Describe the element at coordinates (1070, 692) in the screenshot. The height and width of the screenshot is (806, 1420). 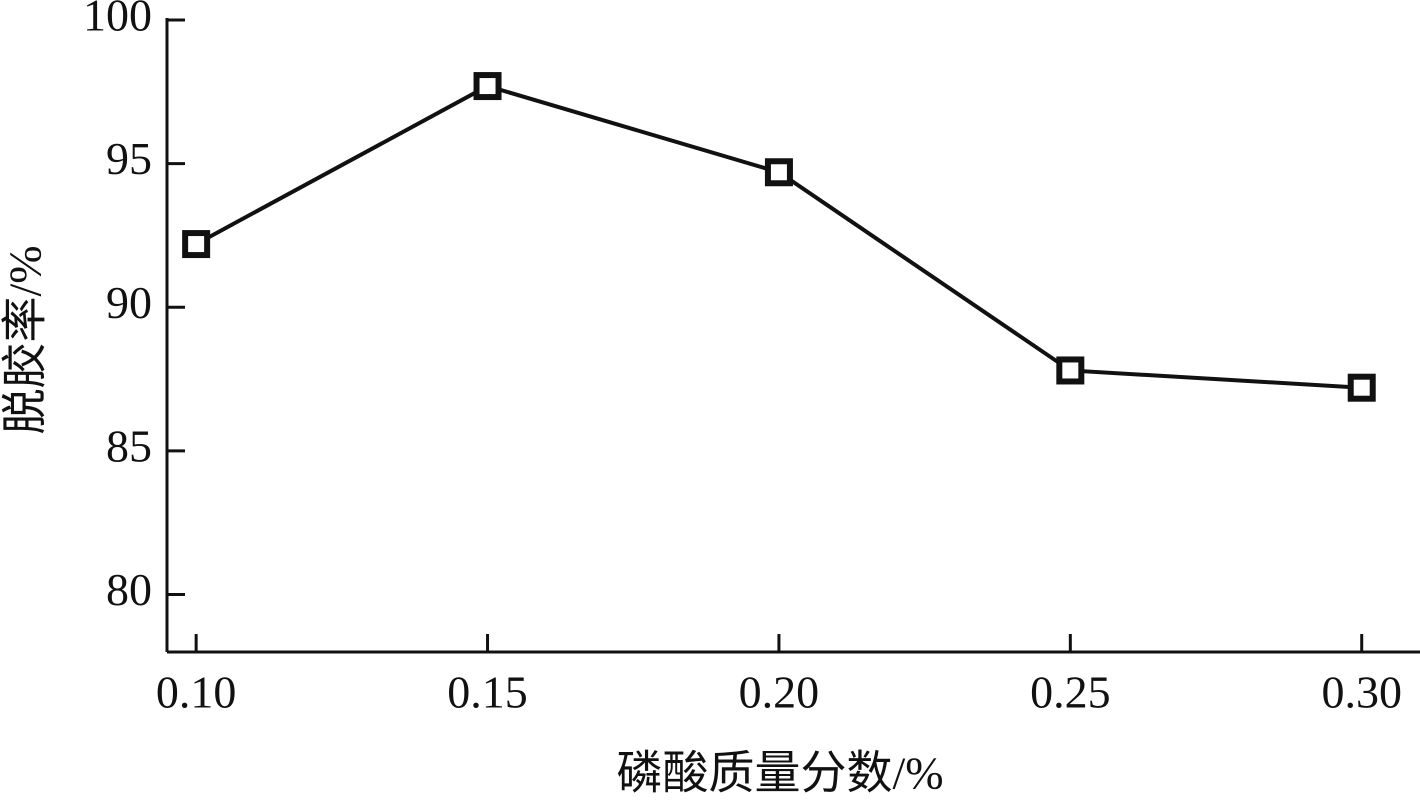
I see `x-tick-label: 0.25` at that location.